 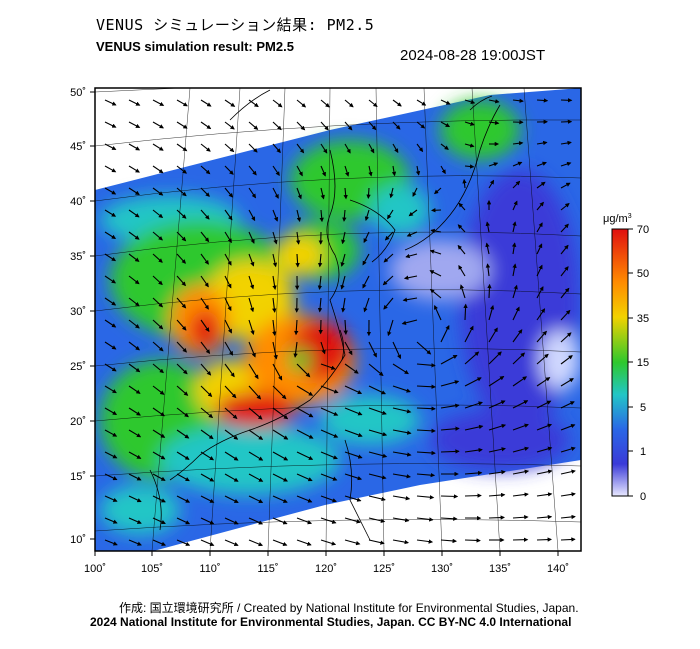 I want to click on lon-label-130: 130˚, so click(x=442, y=569).